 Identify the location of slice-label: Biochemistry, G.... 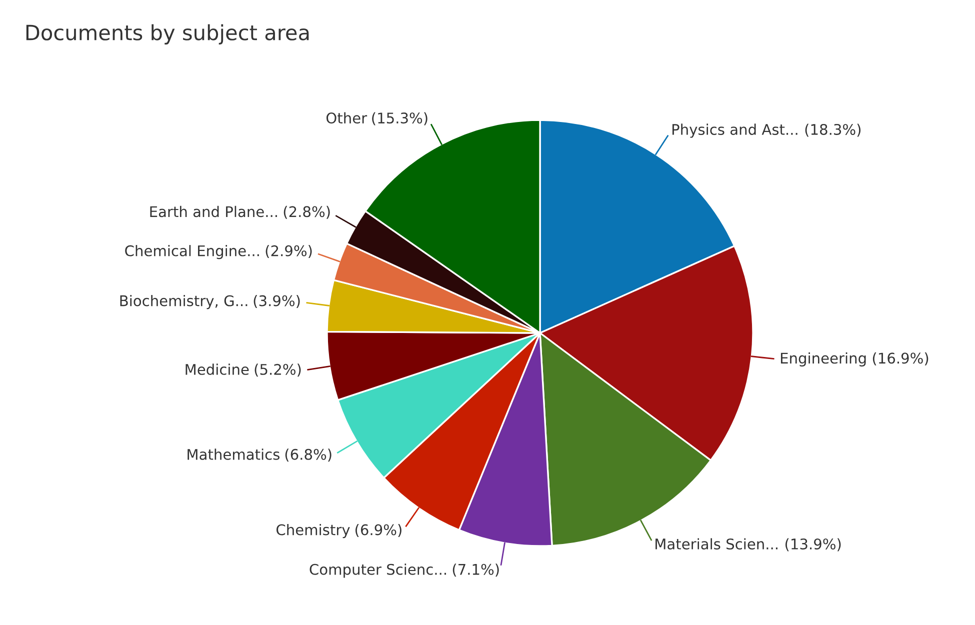
(184, 302).